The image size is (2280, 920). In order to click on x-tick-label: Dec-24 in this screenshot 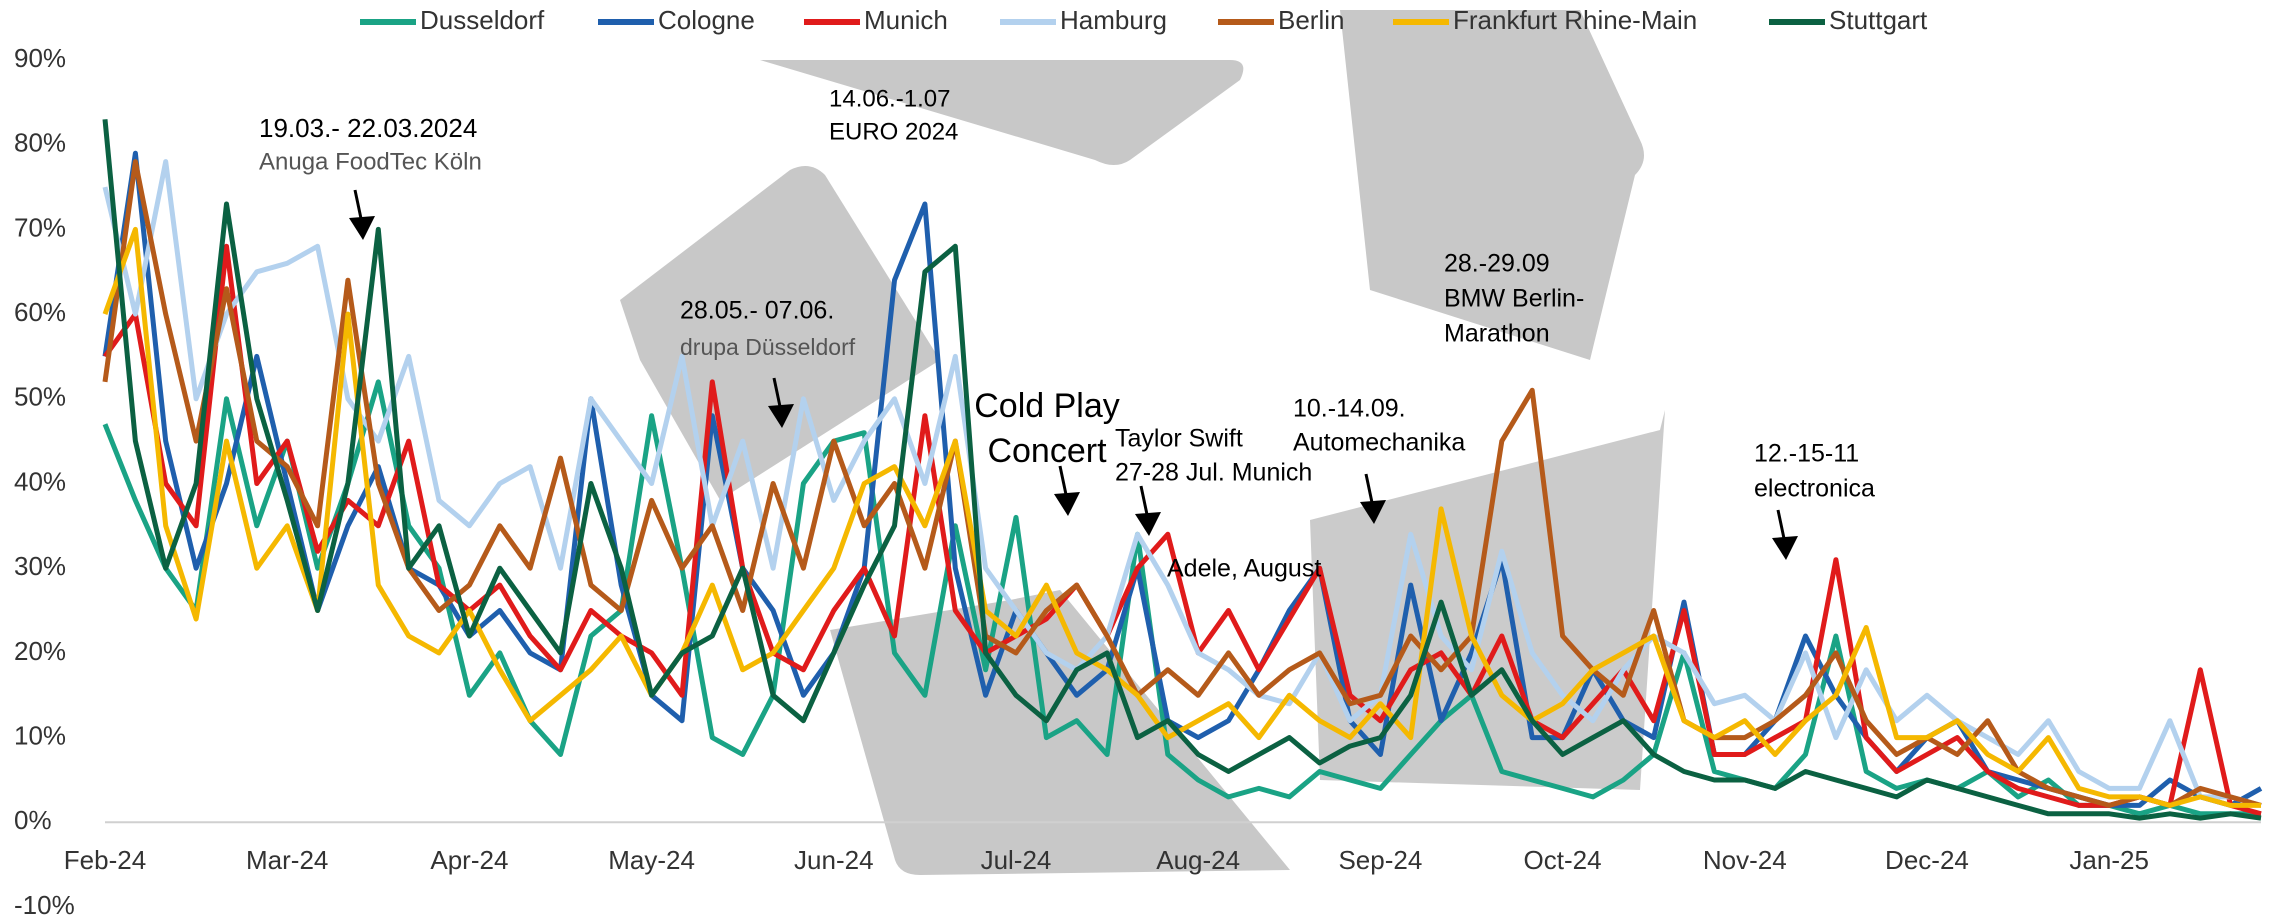, I will do `click(1927, 860)`.